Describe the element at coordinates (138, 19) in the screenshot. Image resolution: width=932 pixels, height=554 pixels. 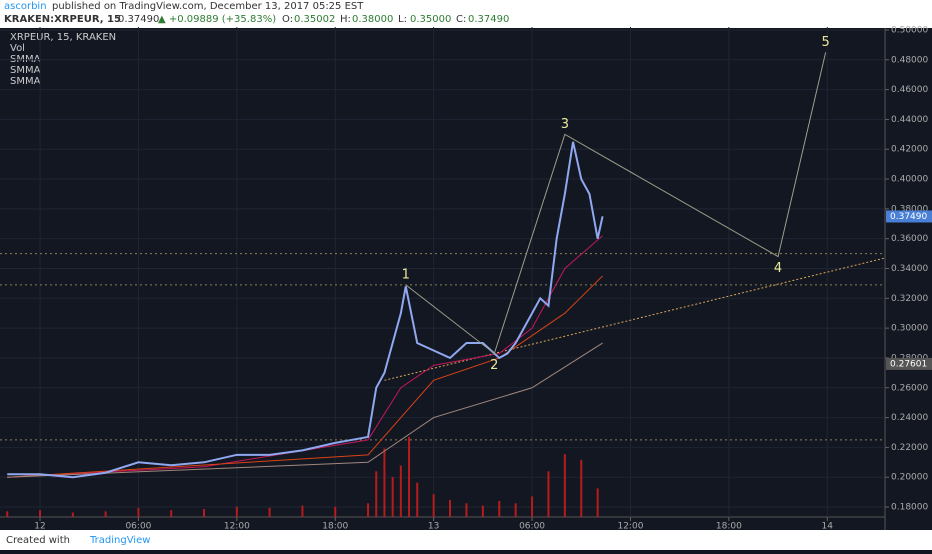
I see `last: 0.37490` at that location.